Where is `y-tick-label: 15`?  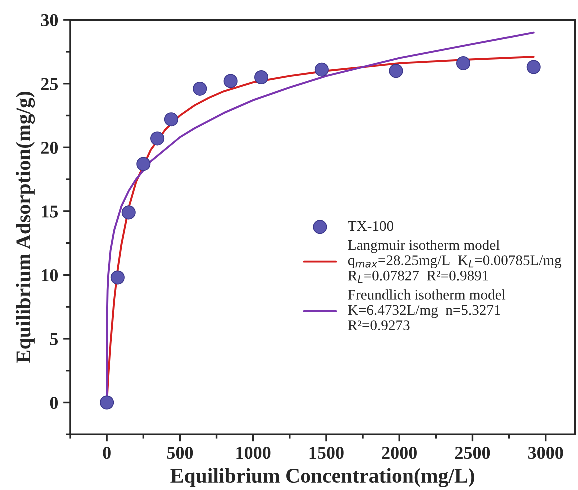 y-tick-label: 15 is located at coordinates (50, 212).